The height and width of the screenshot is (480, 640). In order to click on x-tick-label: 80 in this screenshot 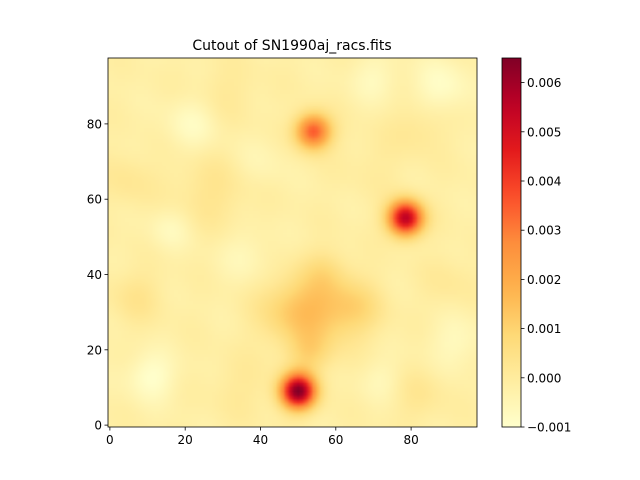, I will do `click(410, 440)`.